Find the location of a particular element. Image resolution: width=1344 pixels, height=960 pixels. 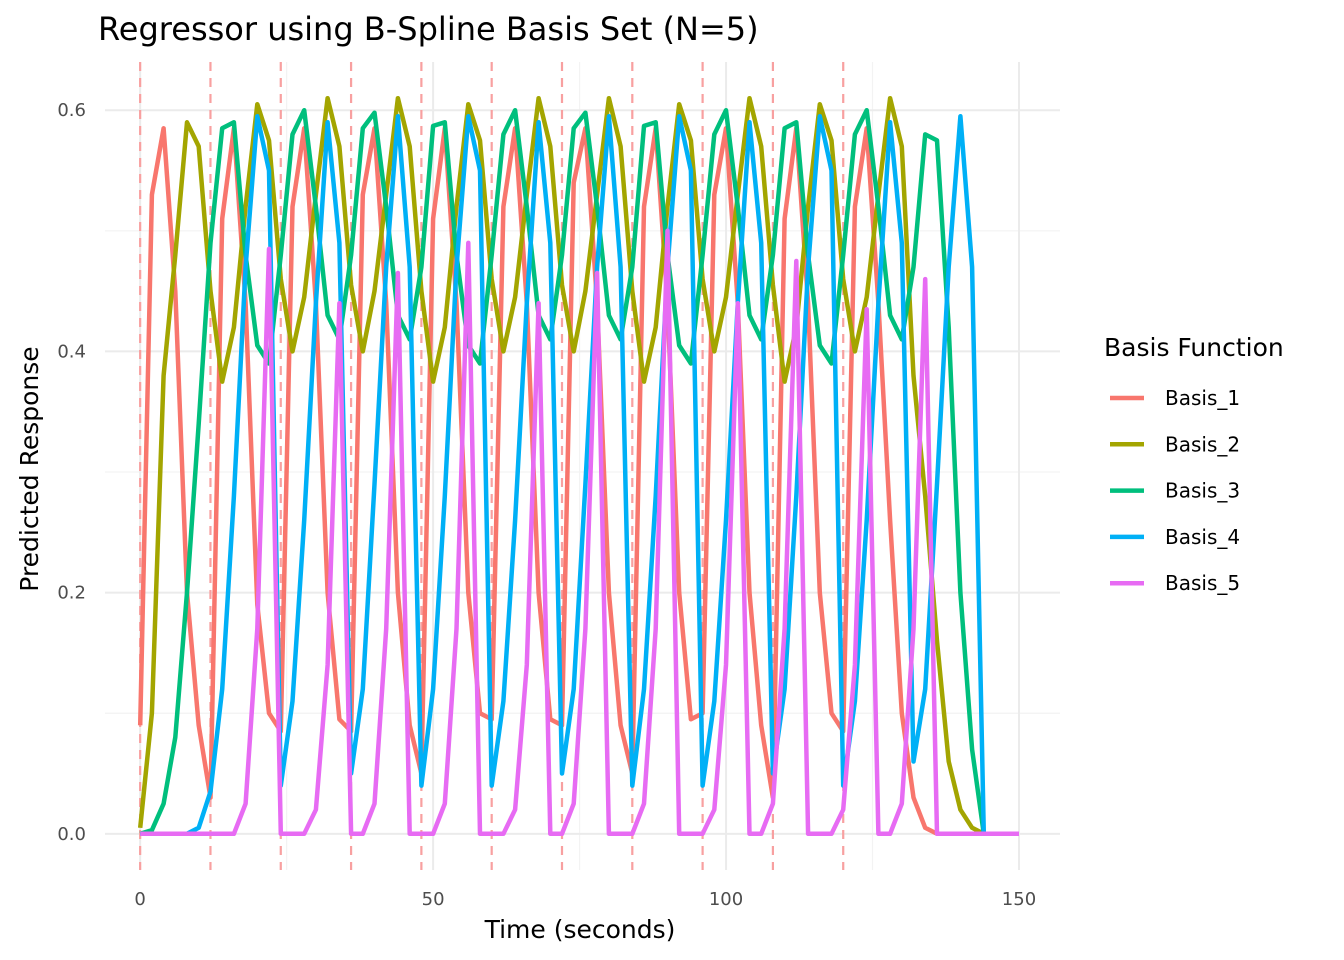

legend: Basis_1 Basis_2 Basis_3 Basis_4 Basis_5 is located at coordinates (1175, 490).